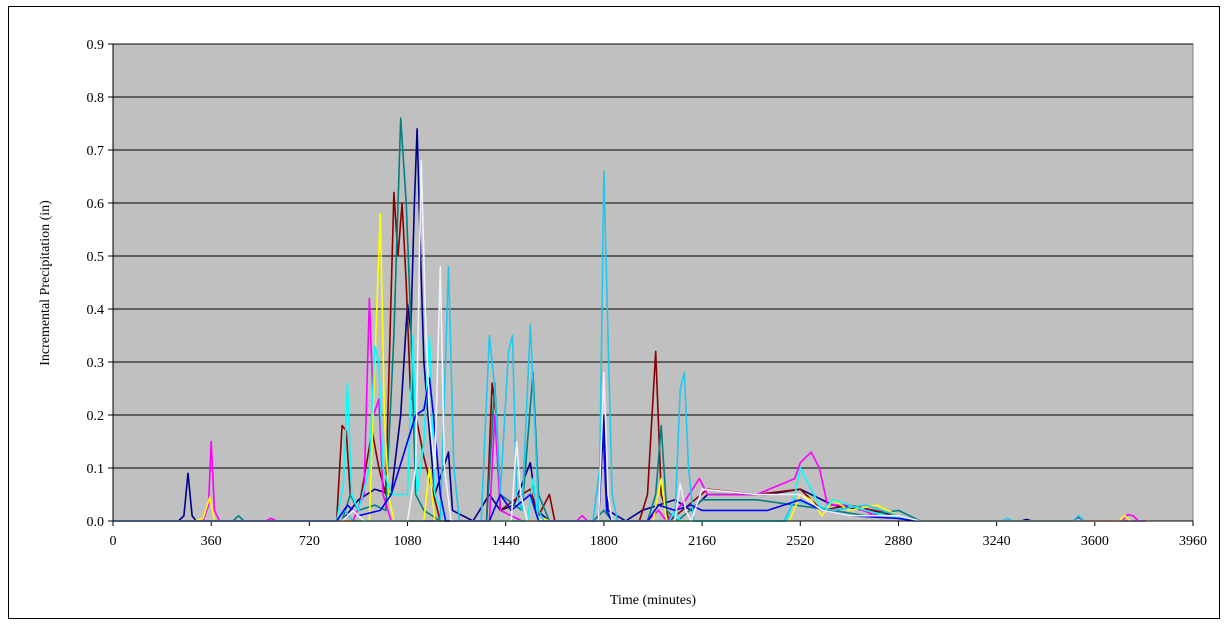 The width and height of the screenshot is (1228, 625). What do you see at coordinates (604, 541) in the screenshot?
I see `x-tick-label: 1800` at bounding box center [604, 541].